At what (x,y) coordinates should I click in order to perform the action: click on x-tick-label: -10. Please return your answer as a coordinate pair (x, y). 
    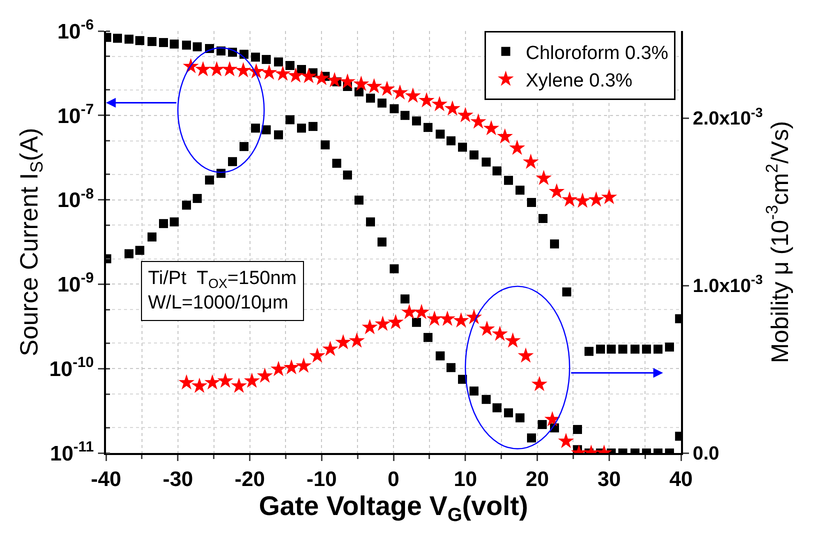
    Looking at the image, I should click on (321, 480).